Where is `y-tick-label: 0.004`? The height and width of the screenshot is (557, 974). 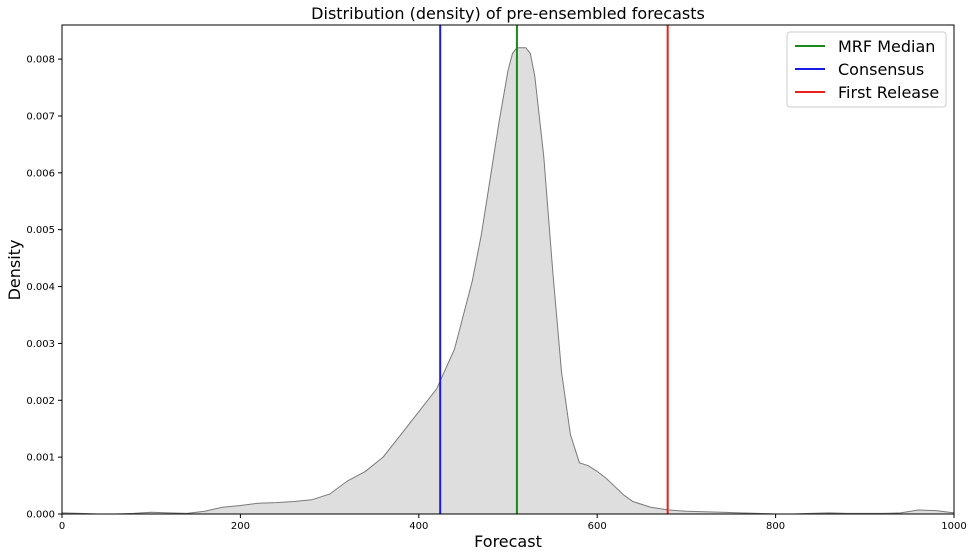
y-tick-label: 0.004 is located at coordinates (40, 287).